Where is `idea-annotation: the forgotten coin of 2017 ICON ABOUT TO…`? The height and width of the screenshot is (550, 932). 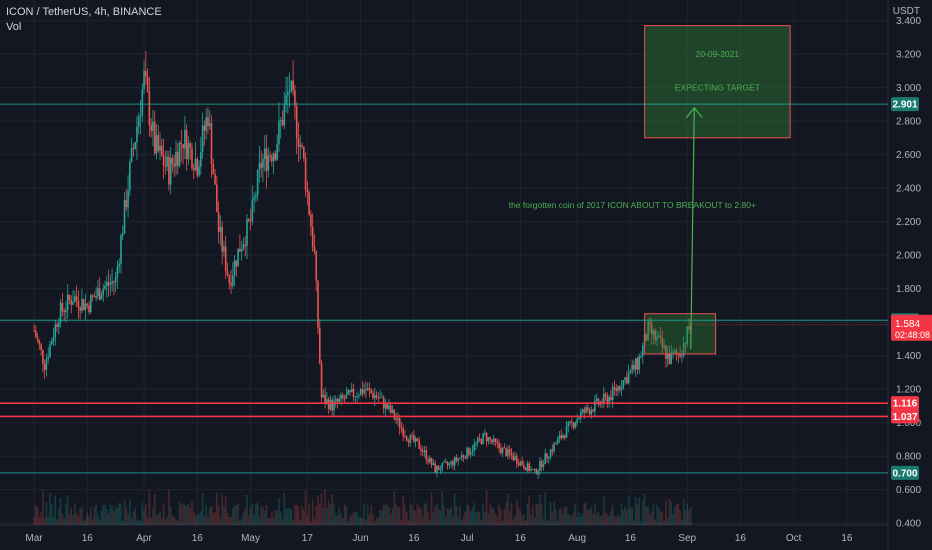
idea-annotation: the forgotten coin of 2017 ICON ABOUT TO… is located at coordinates (632, 205).